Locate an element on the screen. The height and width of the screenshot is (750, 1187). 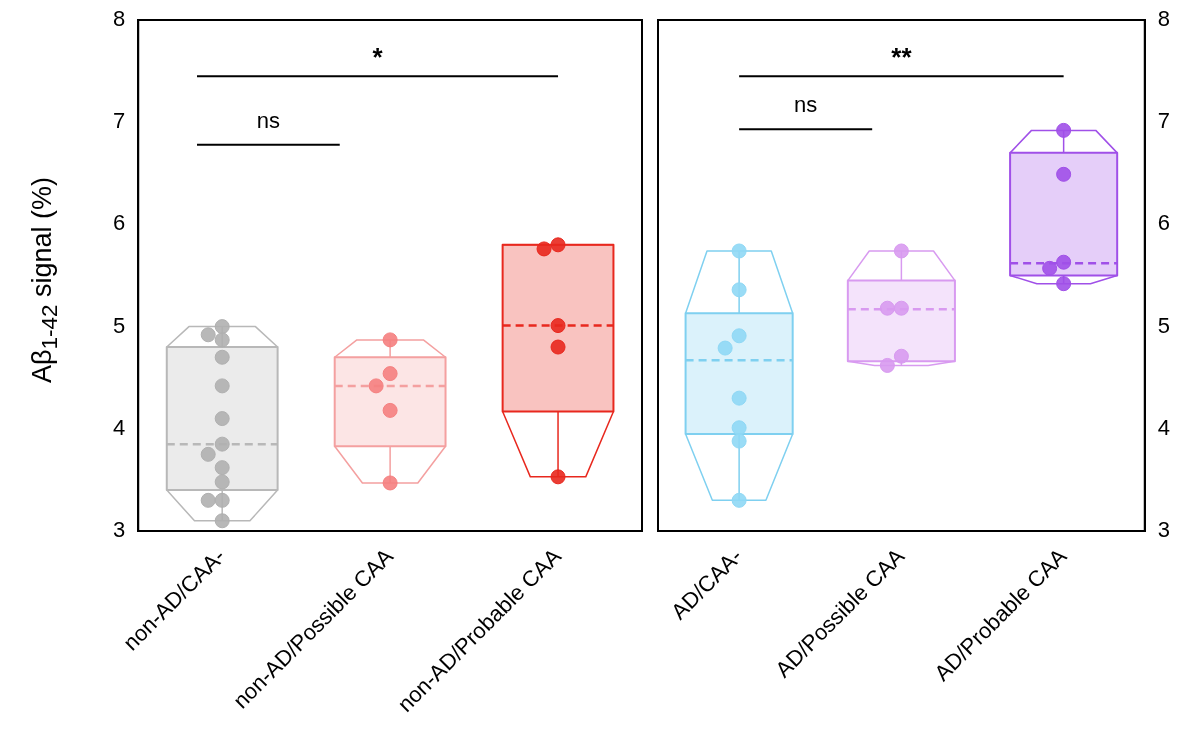
y-tick-label: 6 is located at coordinates (119, 223).